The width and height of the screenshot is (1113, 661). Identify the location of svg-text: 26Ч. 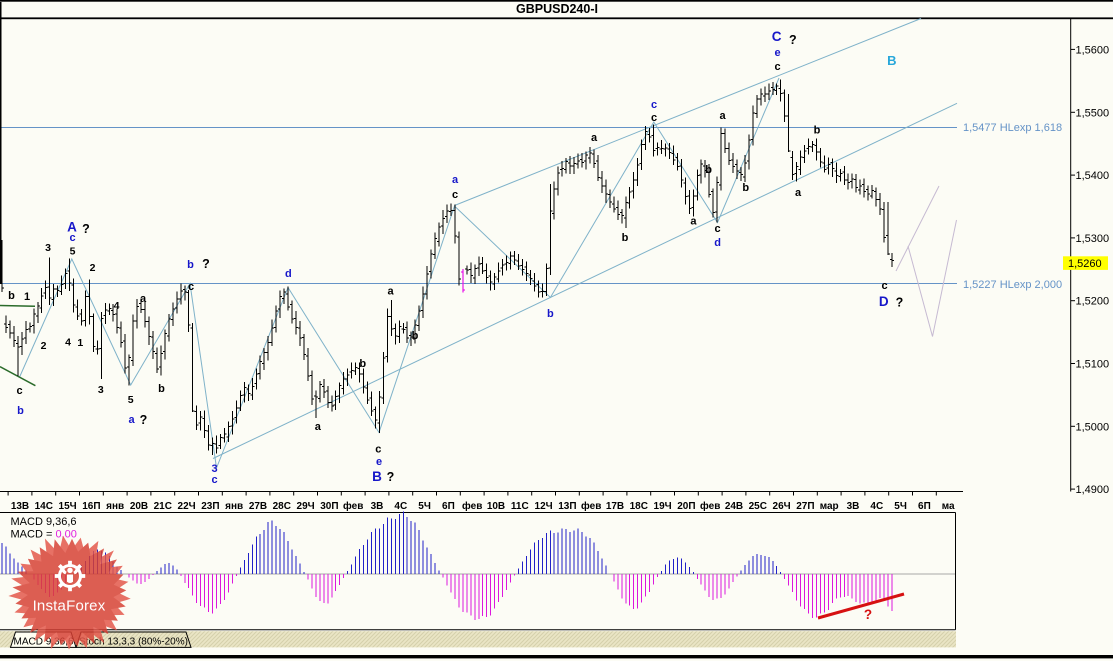
(782, 506).